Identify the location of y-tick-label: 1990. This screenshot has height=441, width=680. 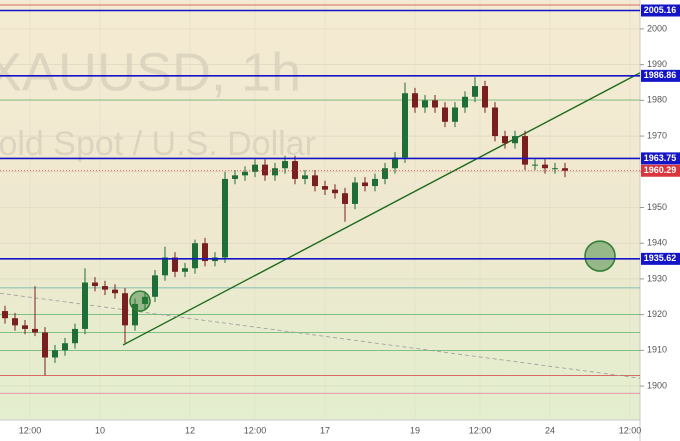
(657, 64).